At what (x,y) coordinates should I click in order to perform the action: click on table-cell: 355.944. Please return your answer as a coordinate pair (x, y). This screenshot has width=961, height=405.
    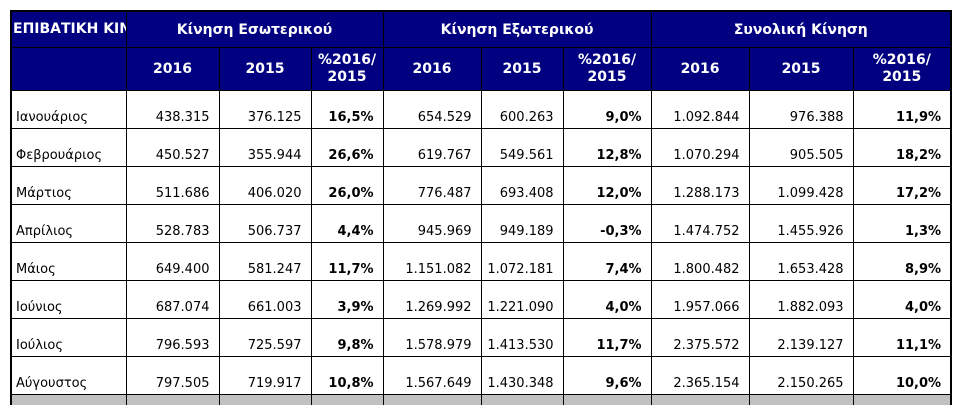
    Looking at the image, I should click on (265, 147).